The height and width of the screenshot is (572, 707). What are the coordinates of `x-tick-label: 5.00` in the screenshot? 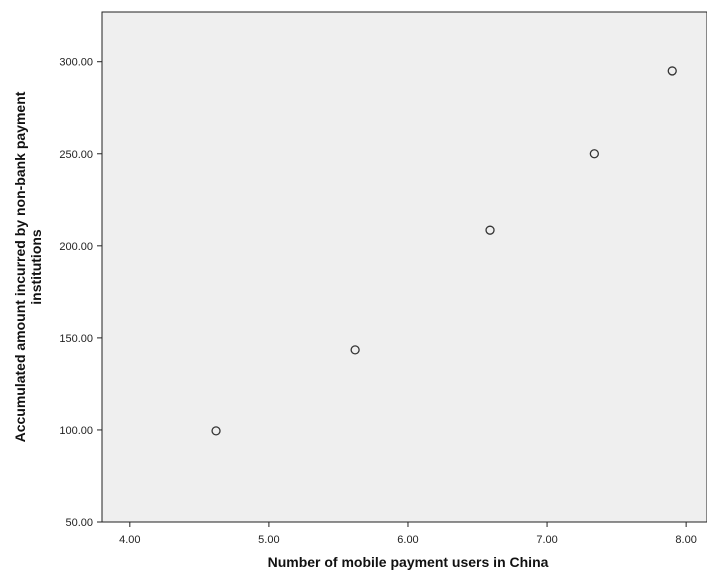 It's located at (268, 540).